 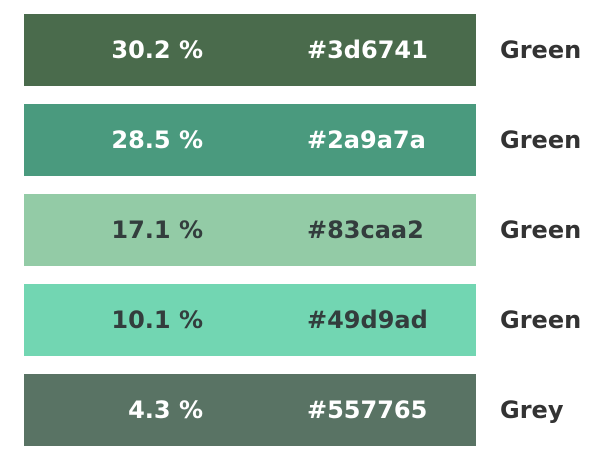 What do you see at coordinates (366, 140) in the screenshot?
I see `hex-code-label: #2a9a7a` at bounding box center [366, 140].